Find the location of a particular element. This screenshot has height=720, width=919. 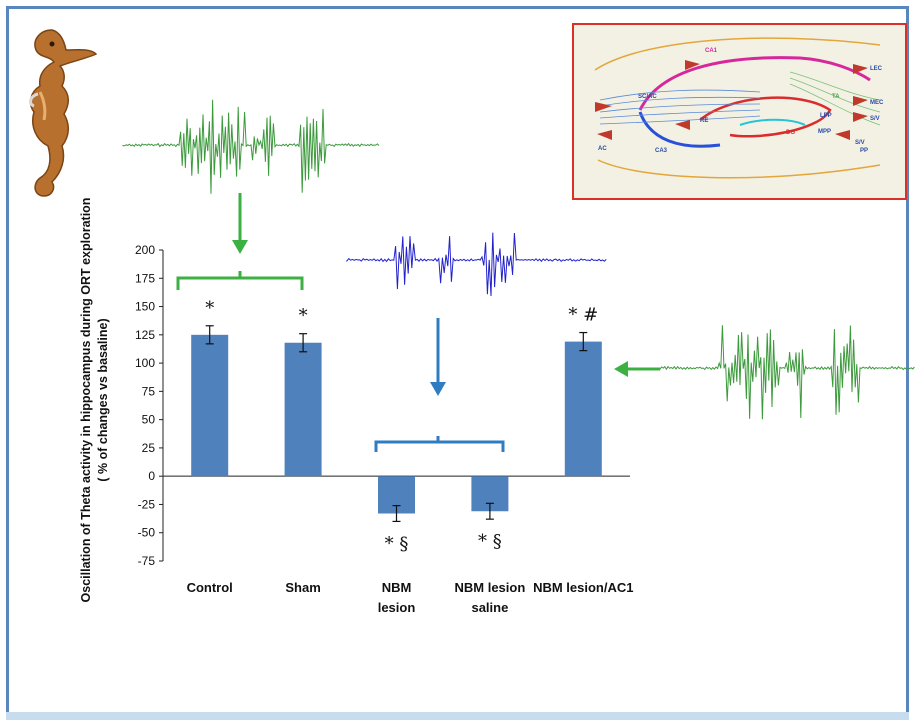

diagram-label: LPP is located at coordinates (826, 116).